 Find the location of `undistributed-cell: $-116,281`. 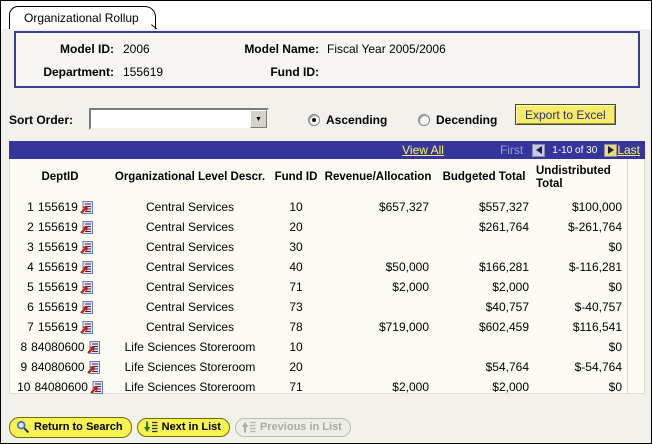

undistributed-cell: $-116,281 is located at coordinates (595, 267).